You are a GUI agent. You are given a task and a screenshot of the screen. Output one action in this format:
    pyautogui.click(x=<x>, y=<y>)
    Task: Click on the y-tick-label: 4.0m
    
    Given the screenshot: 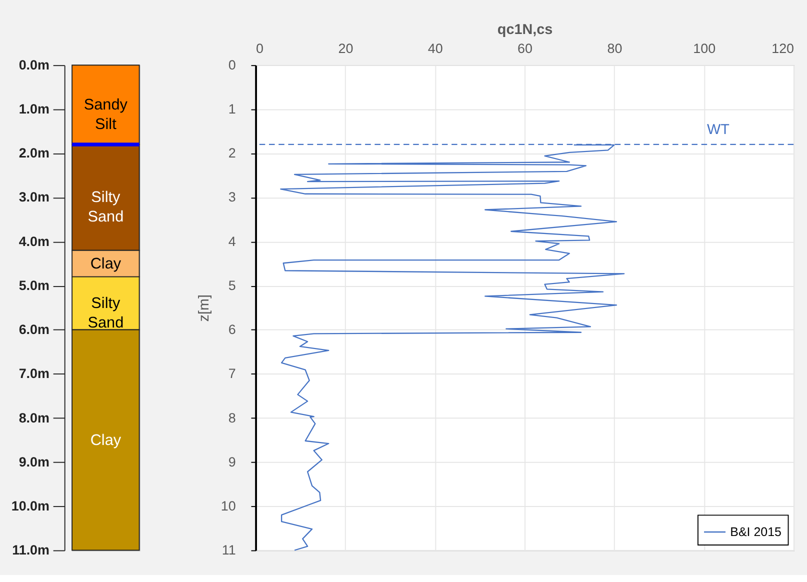 What is the action you would take?
    pyautogui.click(x=34, y=241)
    